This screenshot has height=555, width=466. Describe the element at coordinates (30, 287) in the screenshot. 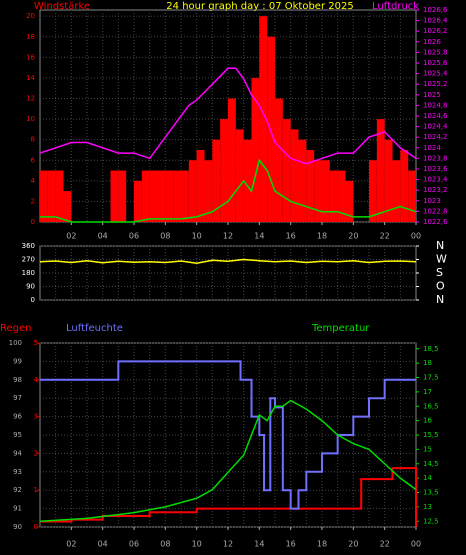

I see `y-tick-label: 90` at that location.